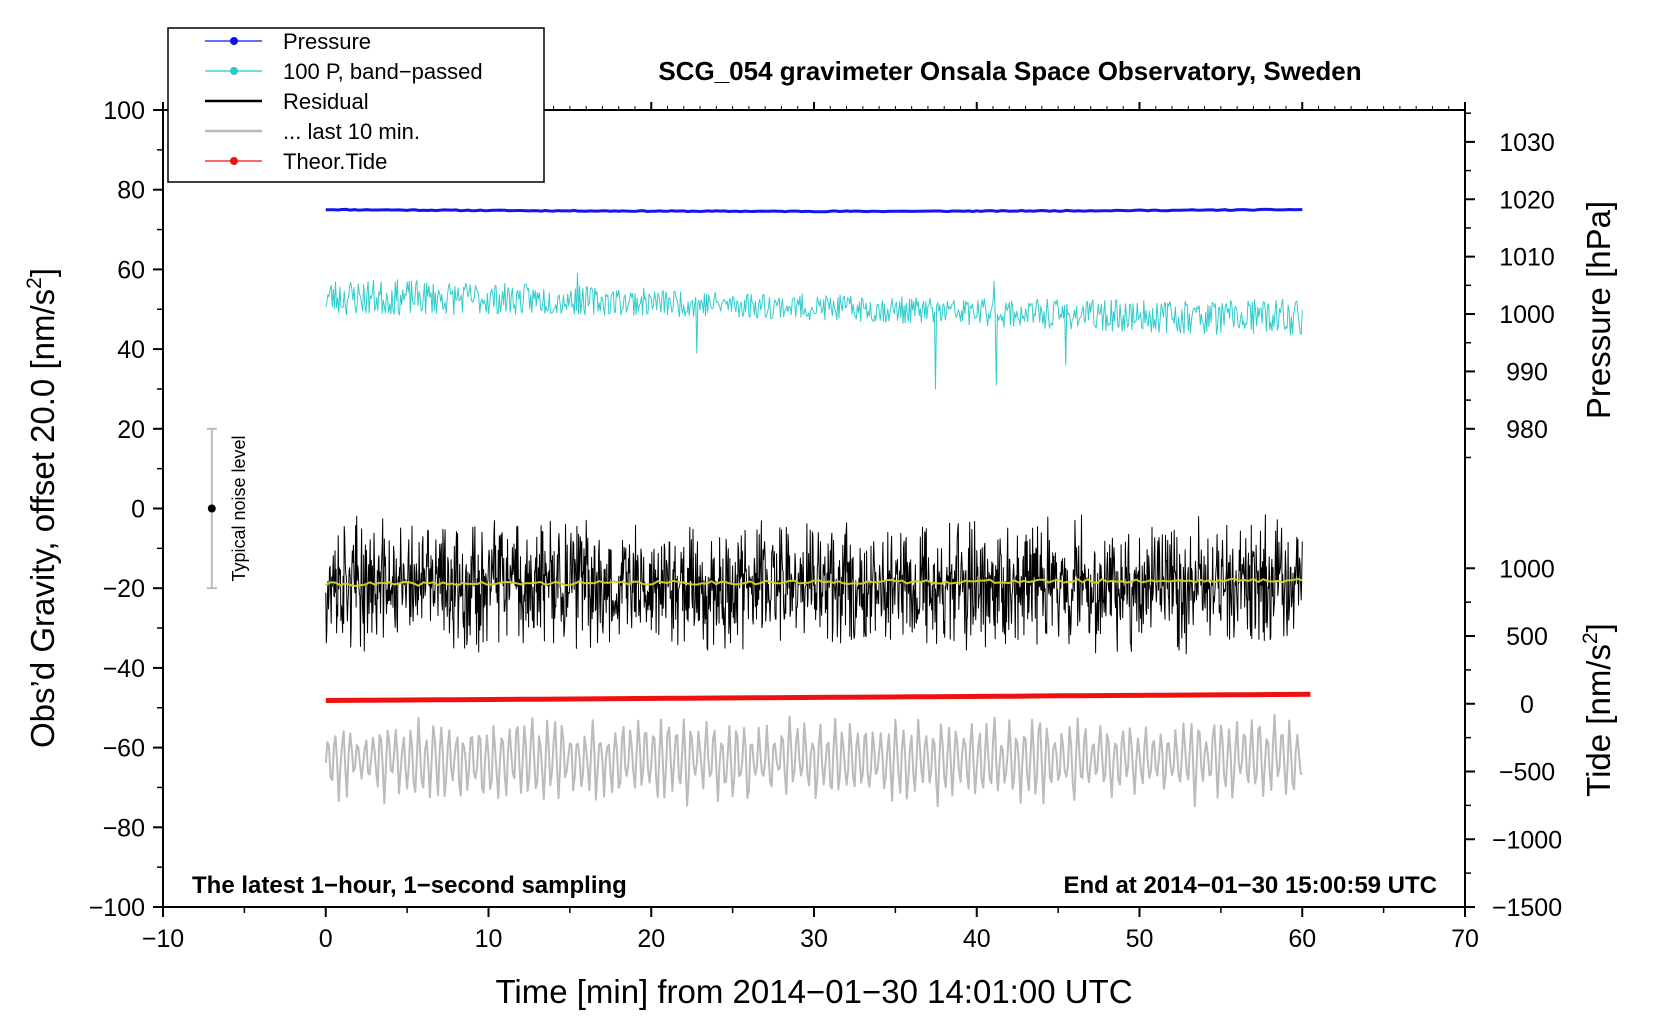 This screenshot has width=1660, height=1020. What do you see at coordinates (326, 101) in the screenshot?
I see `legend-label: Residual` at bounding box center [326, 101].